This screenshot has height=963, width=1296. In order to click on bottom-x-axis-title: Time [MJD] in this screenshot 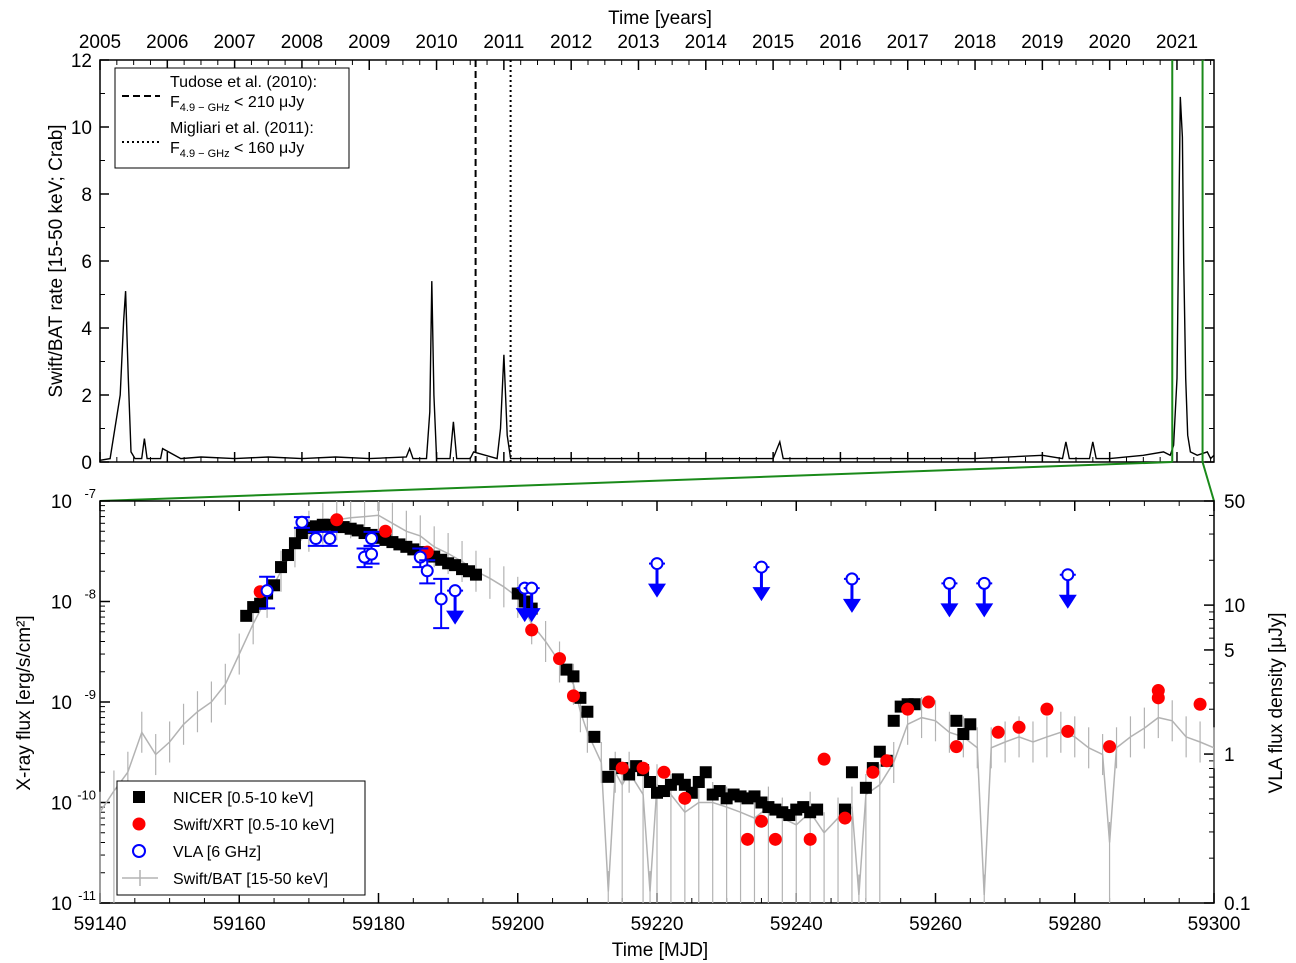, I will do `click(660, 950)`.